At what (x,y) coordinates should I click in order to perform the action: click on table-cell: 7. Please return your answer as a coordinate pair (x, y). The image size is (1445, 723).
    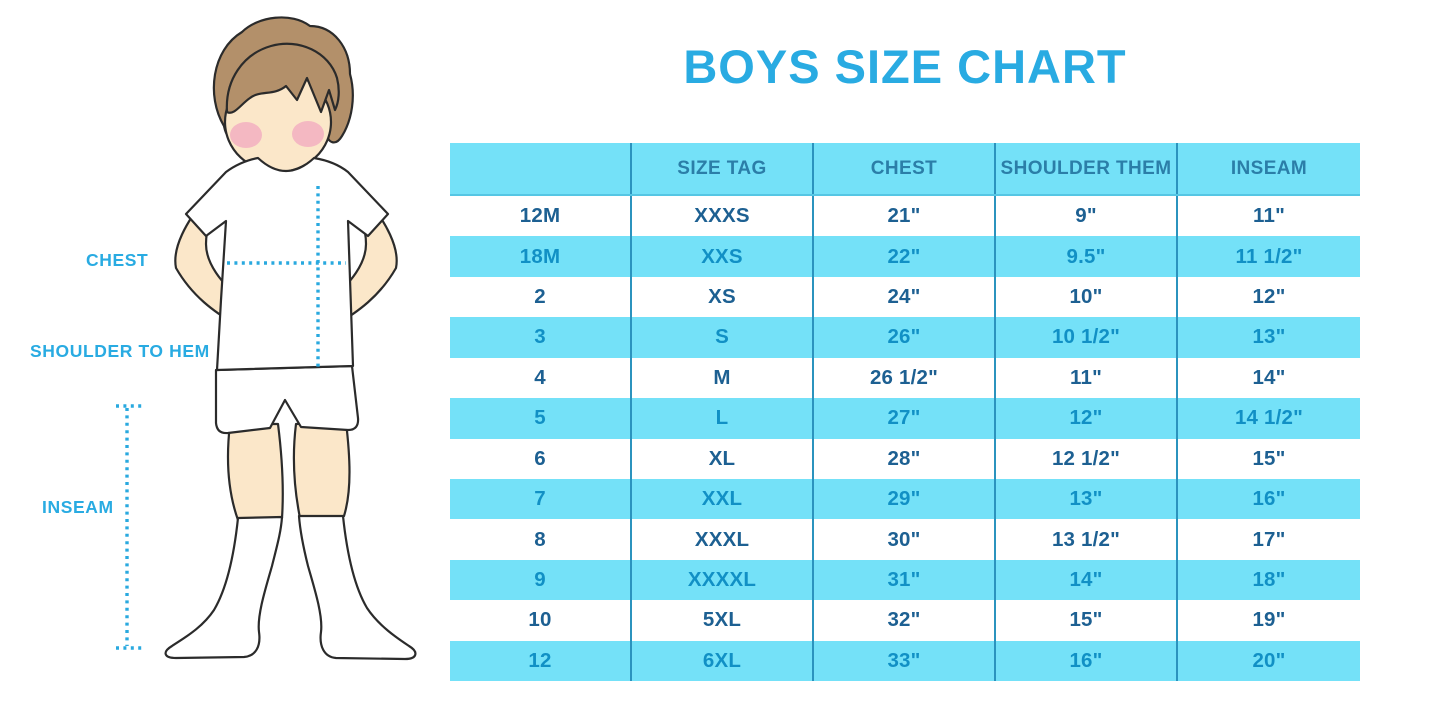
    Looking at the image, I should click on (541, 499).